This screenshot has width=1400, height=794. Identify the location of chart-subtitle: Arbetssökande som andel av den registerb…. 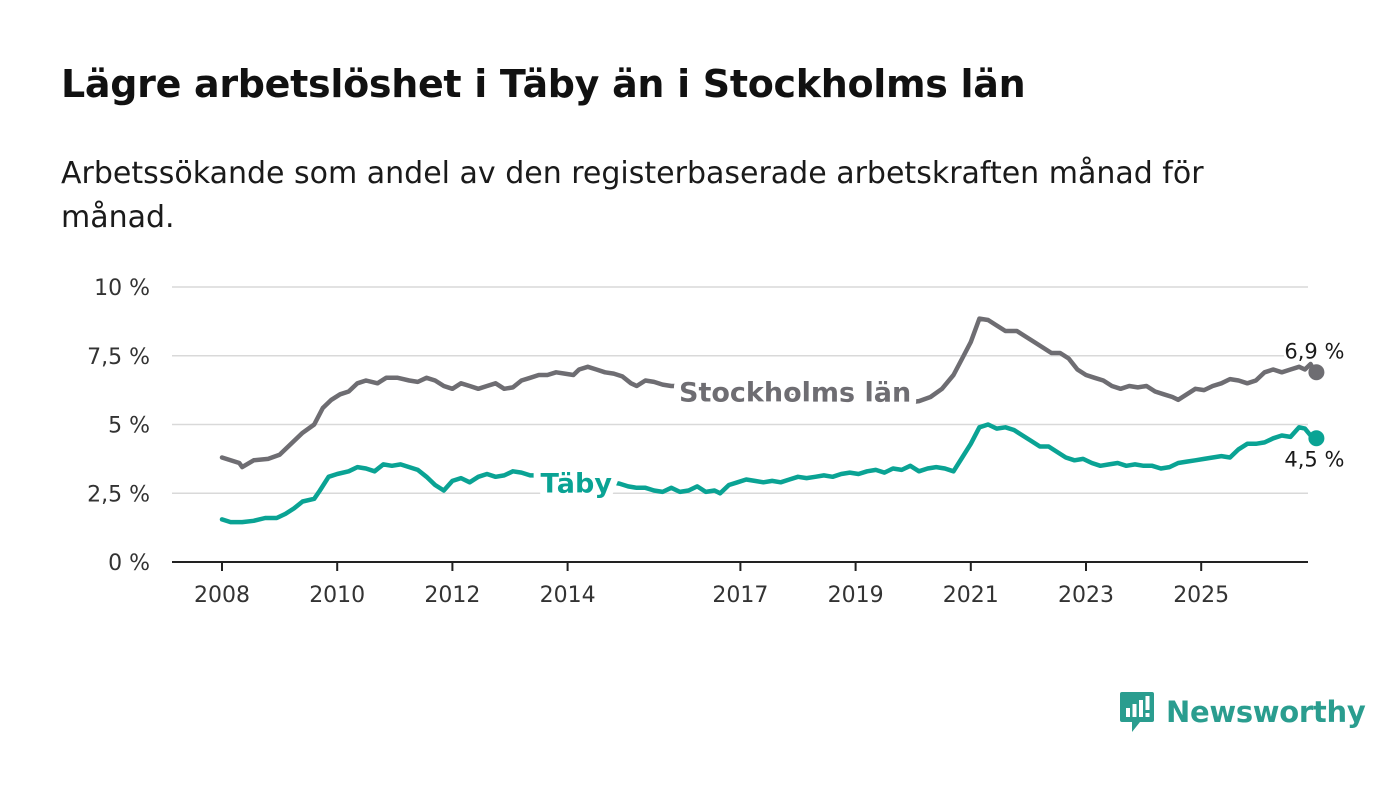
(632, 195).